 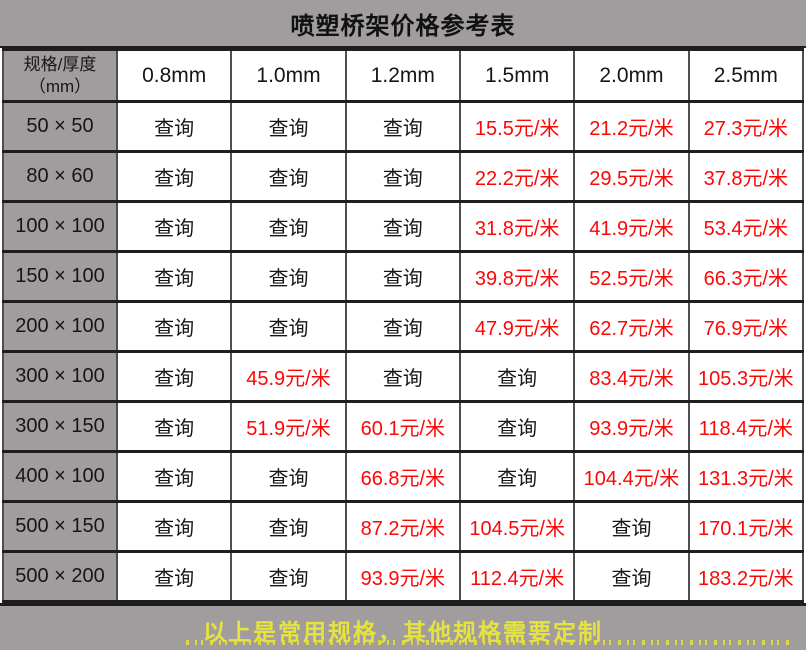 I want to click on price-cell: 60.1元/米, so click(x=402, y=426).